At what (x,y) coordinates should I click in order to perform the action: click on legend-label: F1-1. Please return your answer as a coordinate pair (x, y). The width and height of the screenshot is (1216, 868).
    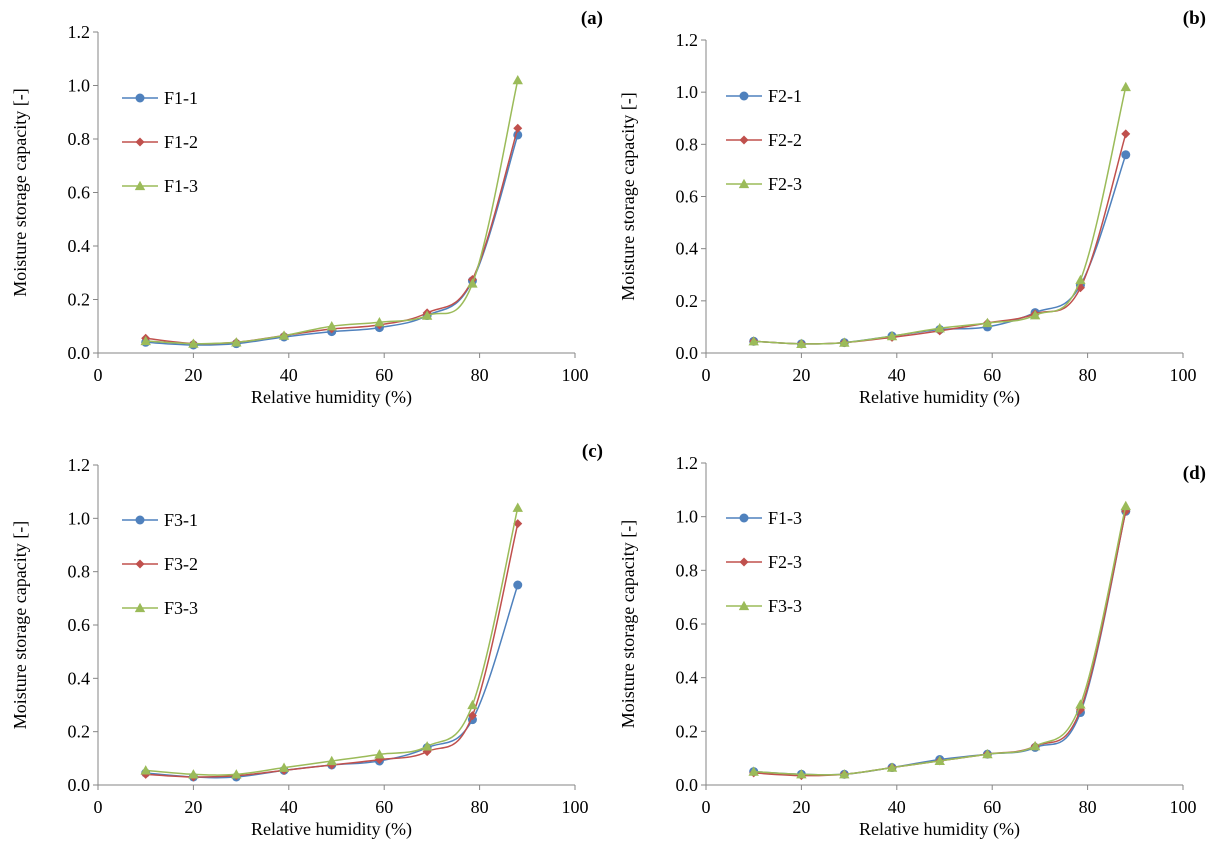
    Looking at the image, I should click on (181, 98).